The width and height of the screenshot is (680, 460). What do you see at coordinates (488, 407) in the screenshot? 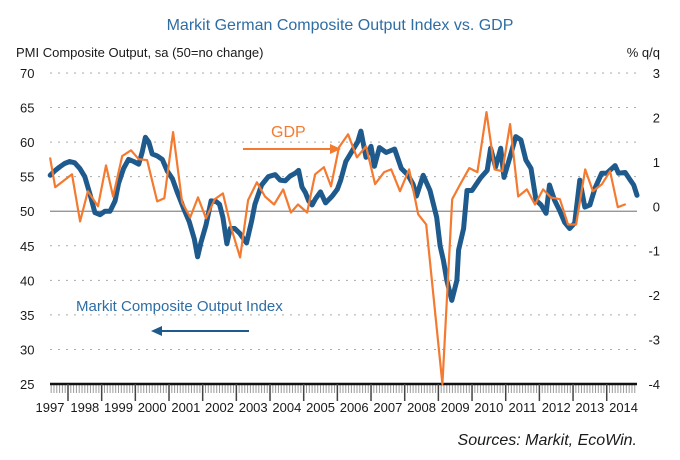
I see `x-tick-label: 2010` at bounding box center [488, 407].